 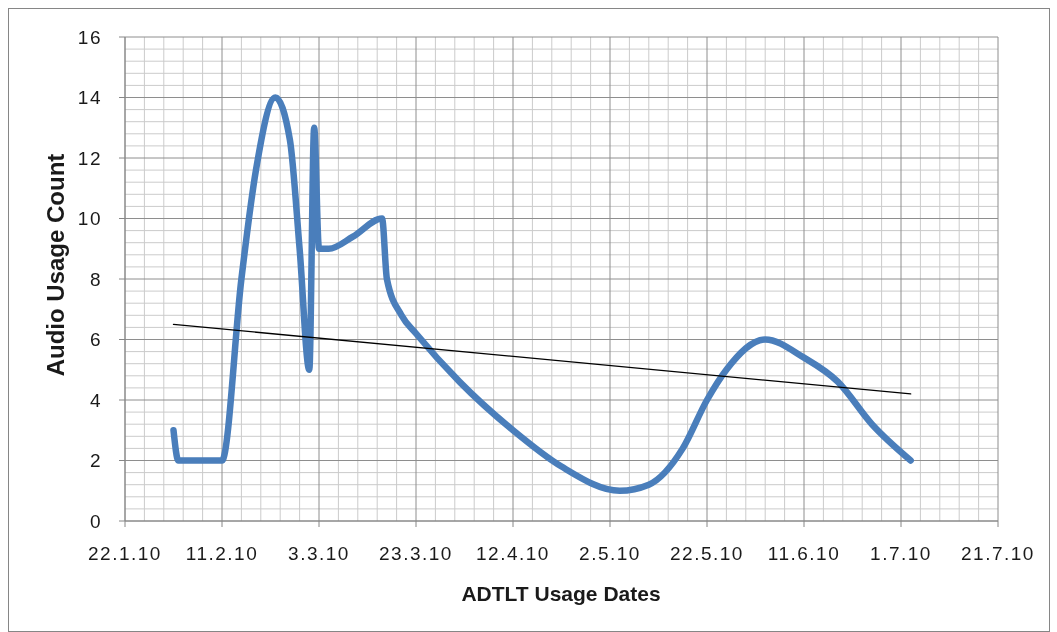 What do you see at coordinates (89, 158) in the screenshot?
I see `y-tick-label: 12` at bounding box center [89, 158].